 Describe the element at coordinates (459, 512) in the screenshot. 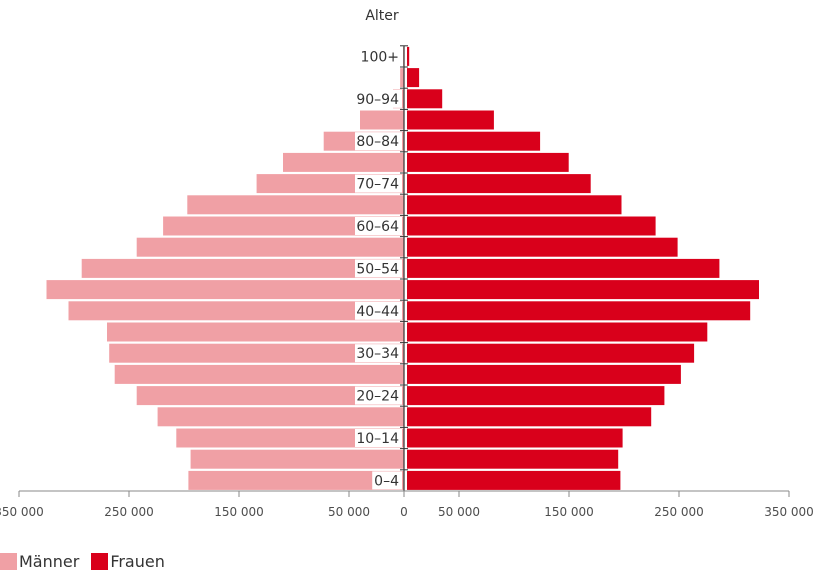

I see `x-tick-label-5: 50 000` at that location.